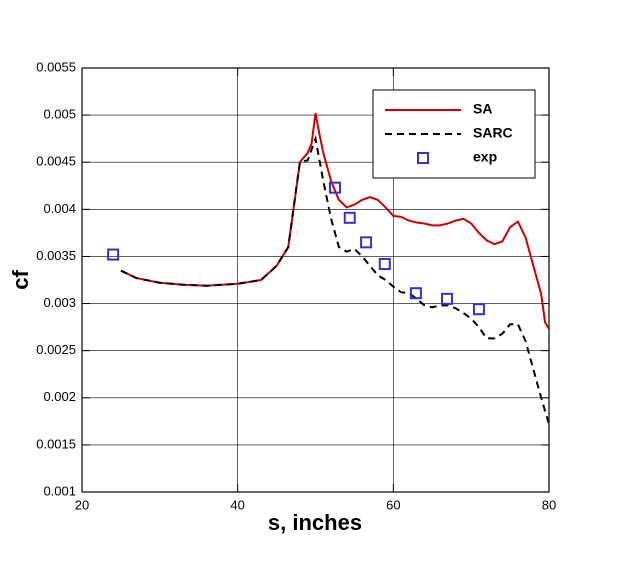 The image size is (625, 561). What do you see at coordinates (56, 349) in the screenshot?
I see `y-tick-label: 0.0025` at bounding box center [56, 349].